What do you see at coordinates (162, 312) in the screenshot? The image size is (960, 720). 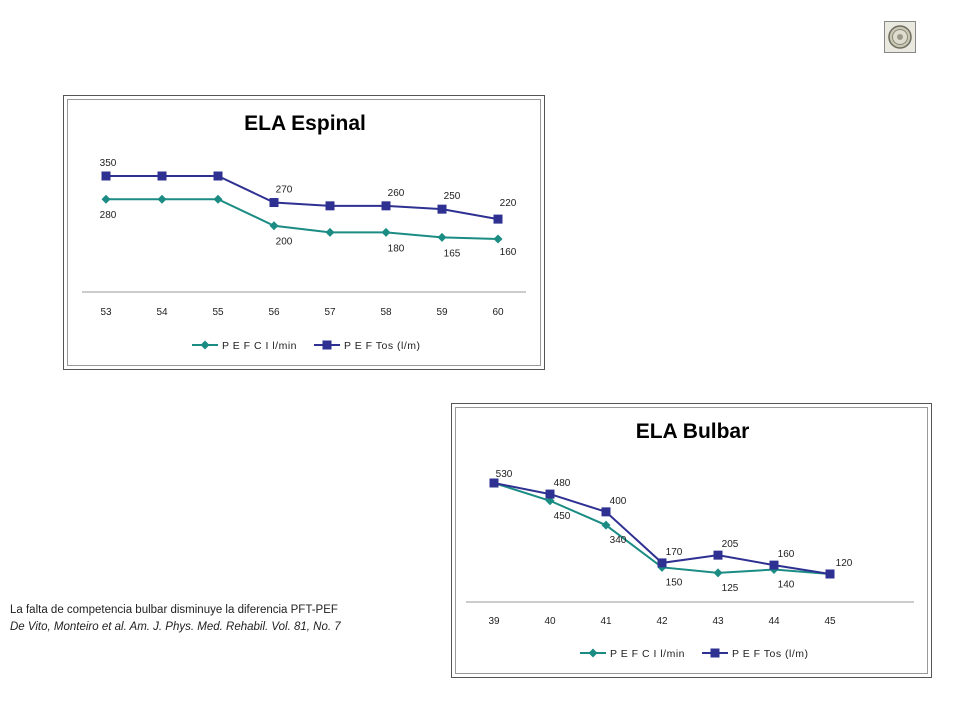 I see `x-tick-label: 54` at bounding box center [162, 312].